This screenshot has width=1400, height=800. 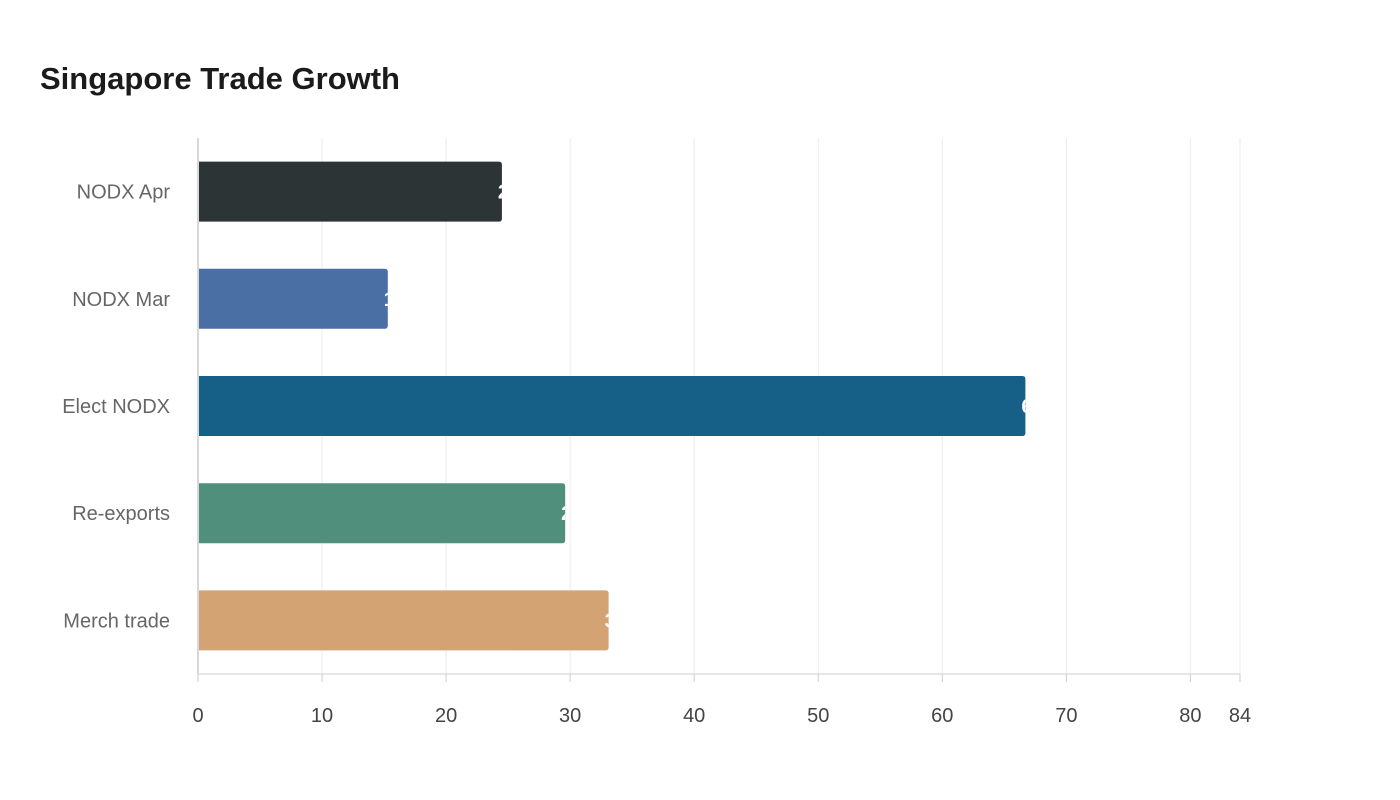 What do you see at coordinates (293, 298) in the screenshot?
I see `bar-nodx-mar` at bounding box center [293, 298].